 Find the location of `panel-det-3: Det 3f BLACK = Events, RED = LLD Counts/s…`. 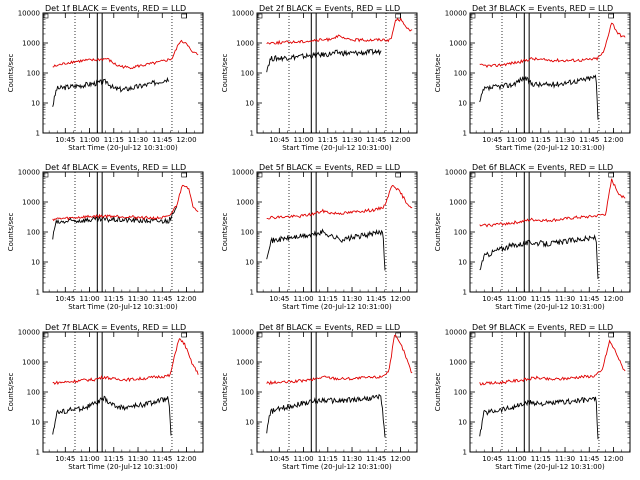

panel-det-3: Det 3f BLACK = Events, RED = LLD Counts/s… is located at coordinates (532, 78).